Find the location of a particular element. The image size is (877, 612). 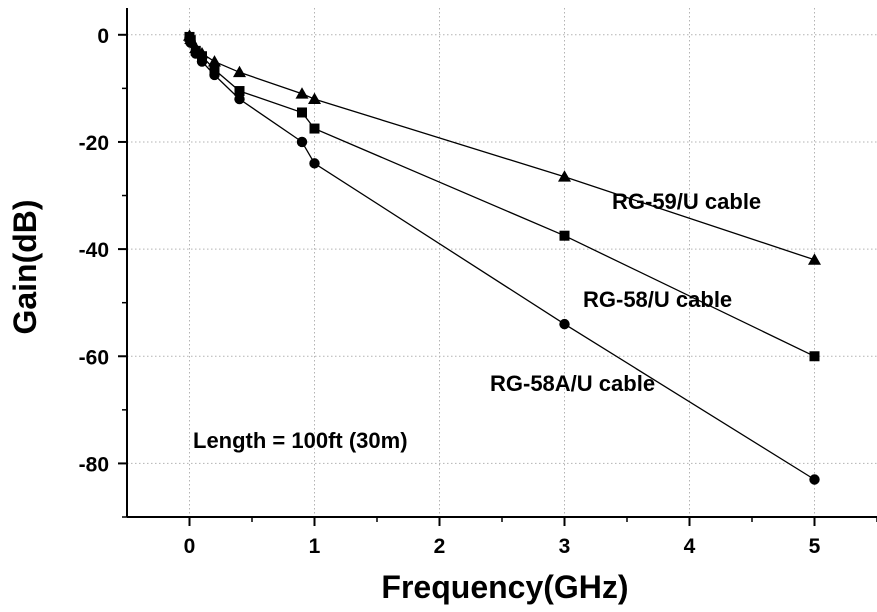

y-tick-label: -80 is located at coordinates (94, 464).